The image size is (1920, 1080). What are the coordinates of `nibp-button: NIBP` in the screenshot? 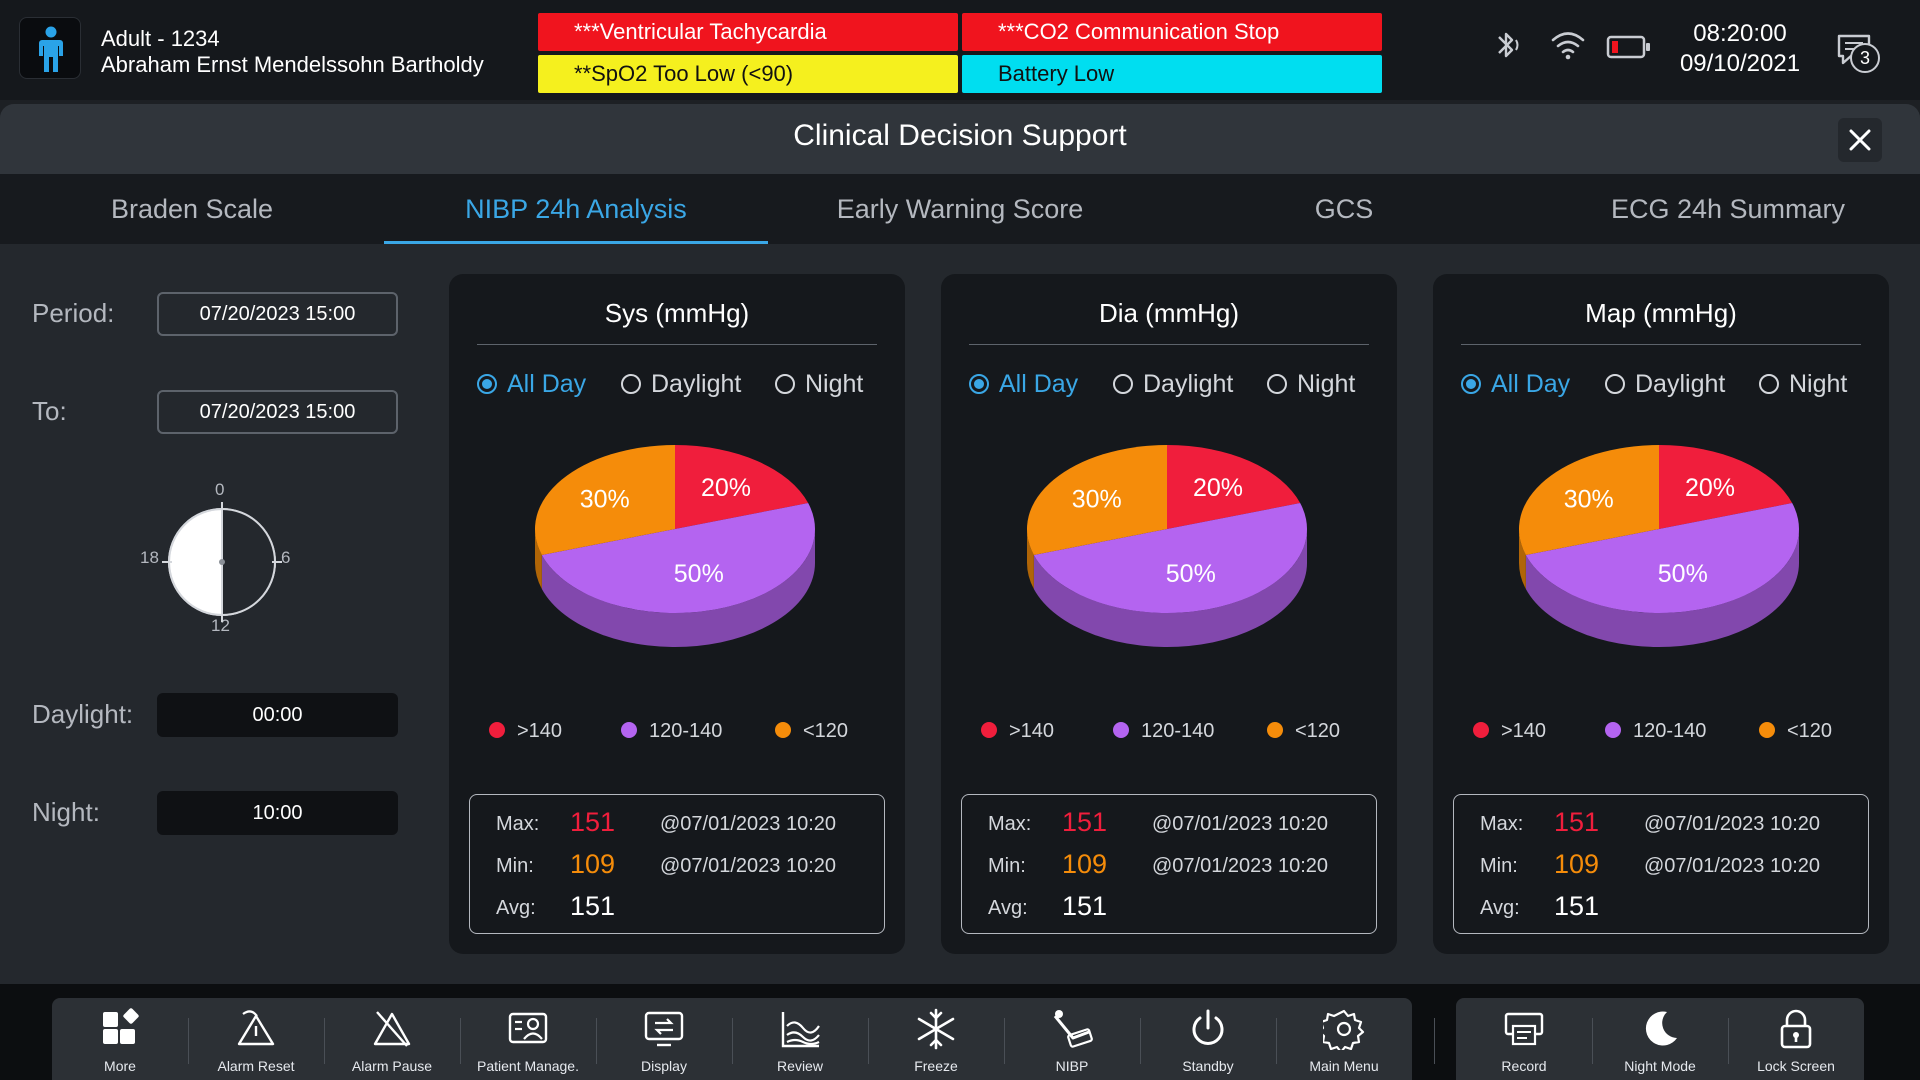 It's located at (1072, 1039).